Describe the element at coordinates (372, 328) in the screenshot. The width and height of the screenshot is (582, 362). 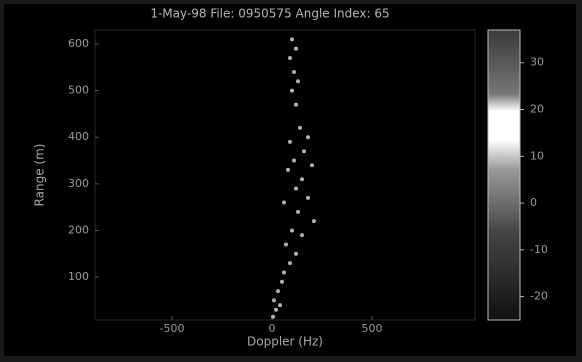
I see `x-tick-label: 500` at that location.